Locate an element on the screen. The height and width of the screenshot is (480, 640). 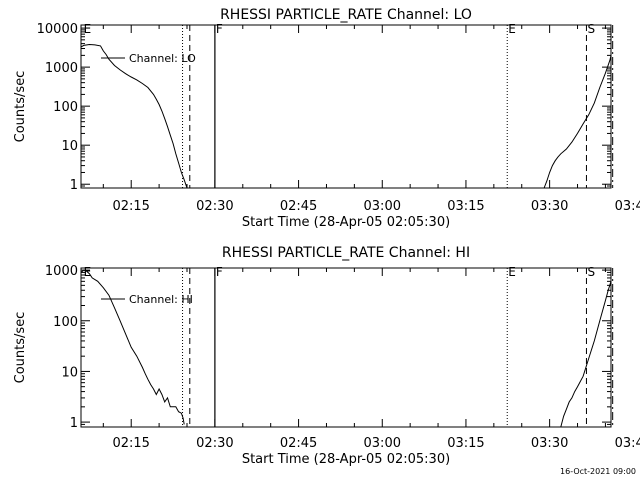
legend-label: Channel: HI is located at coordinates (161, 299).